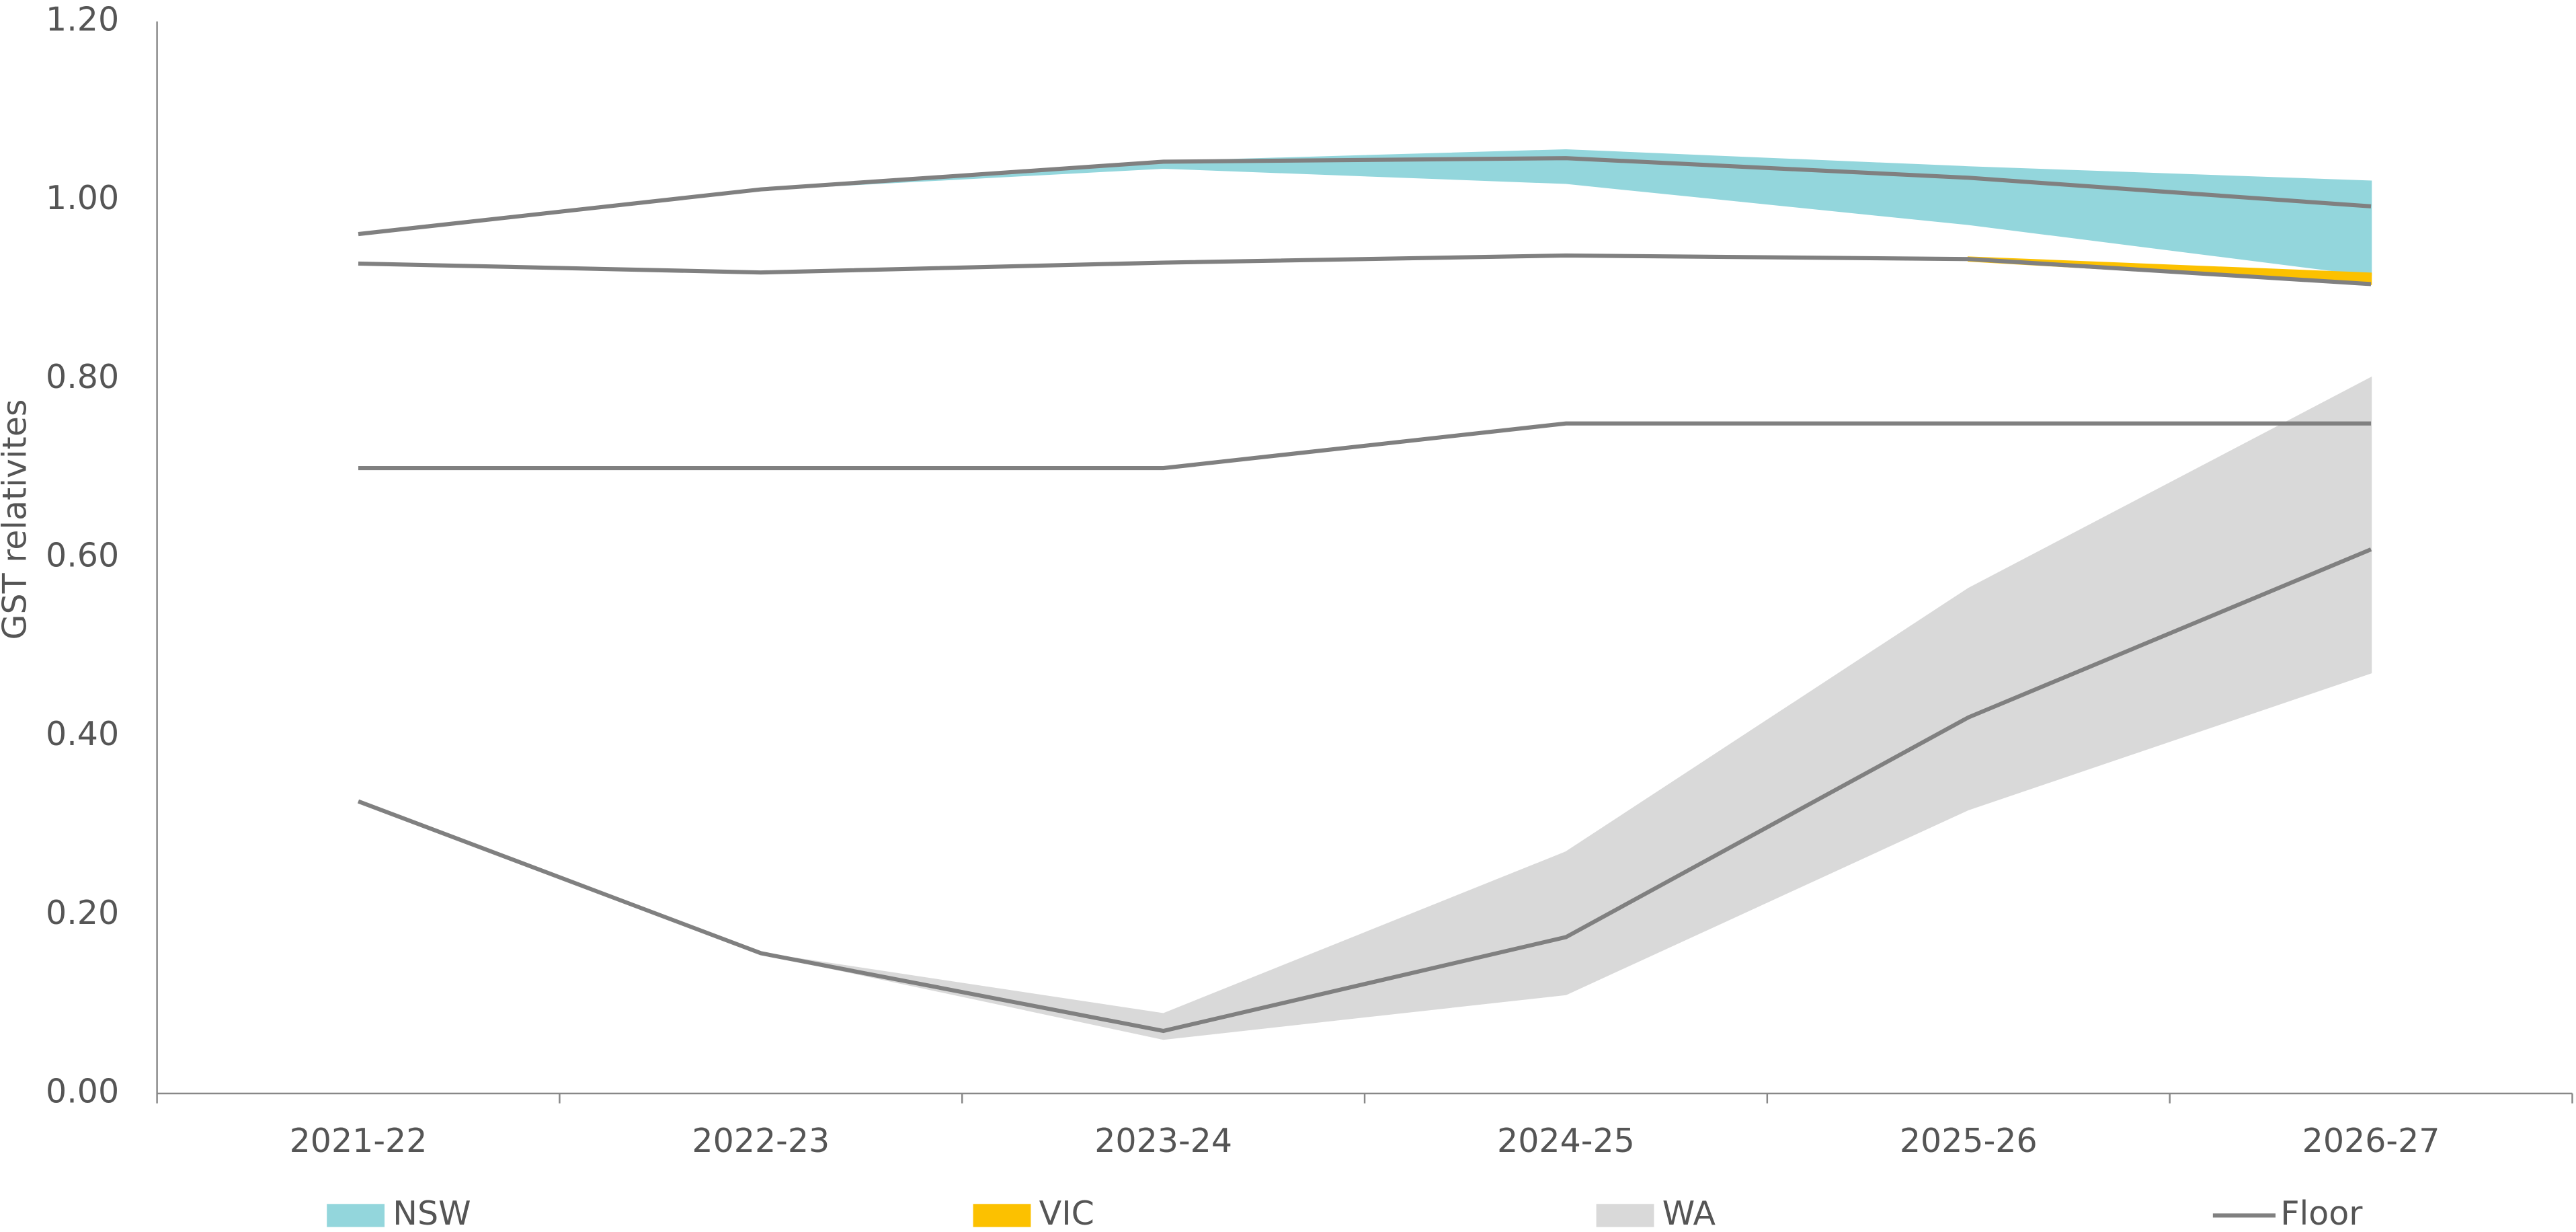 Image resolution: width=2576 pixels, height=1232 pixels. What do you see at coordinates (2321, 1213) in the screenshot?
I see `legend-label: Floor` at bounding box center [2321, 1213].